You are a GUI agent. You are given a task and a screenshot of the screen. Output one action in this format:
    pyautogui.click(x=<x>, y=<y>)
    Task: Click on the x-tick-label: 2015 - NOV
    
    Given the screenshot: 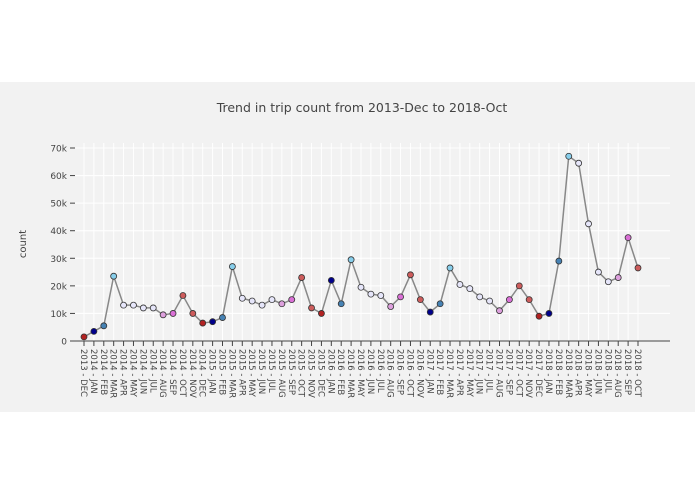 What is the action you would take?
    pyautogui.click(x=311, y=373)
    